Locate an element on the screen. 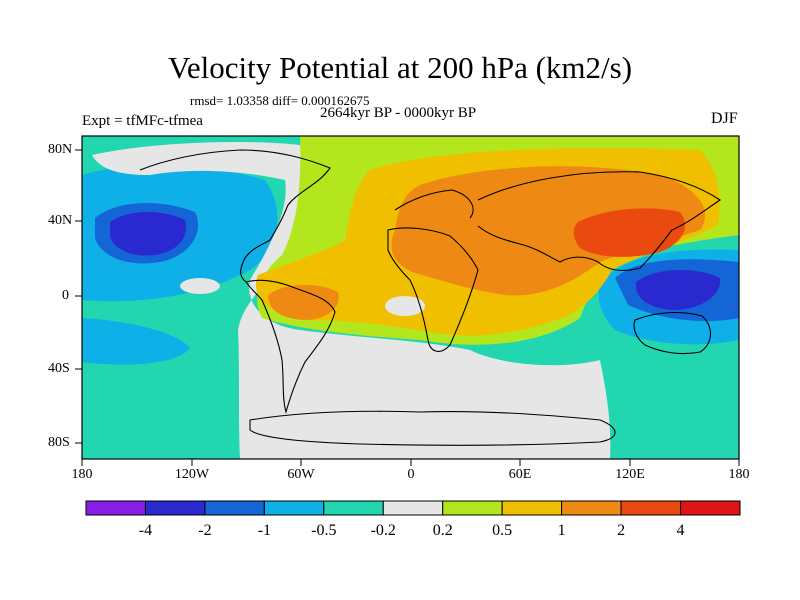 Image resolution: width=800 pixels, height=600 pixels. colorbar-label: -2 is located at coordinates (205, 530).